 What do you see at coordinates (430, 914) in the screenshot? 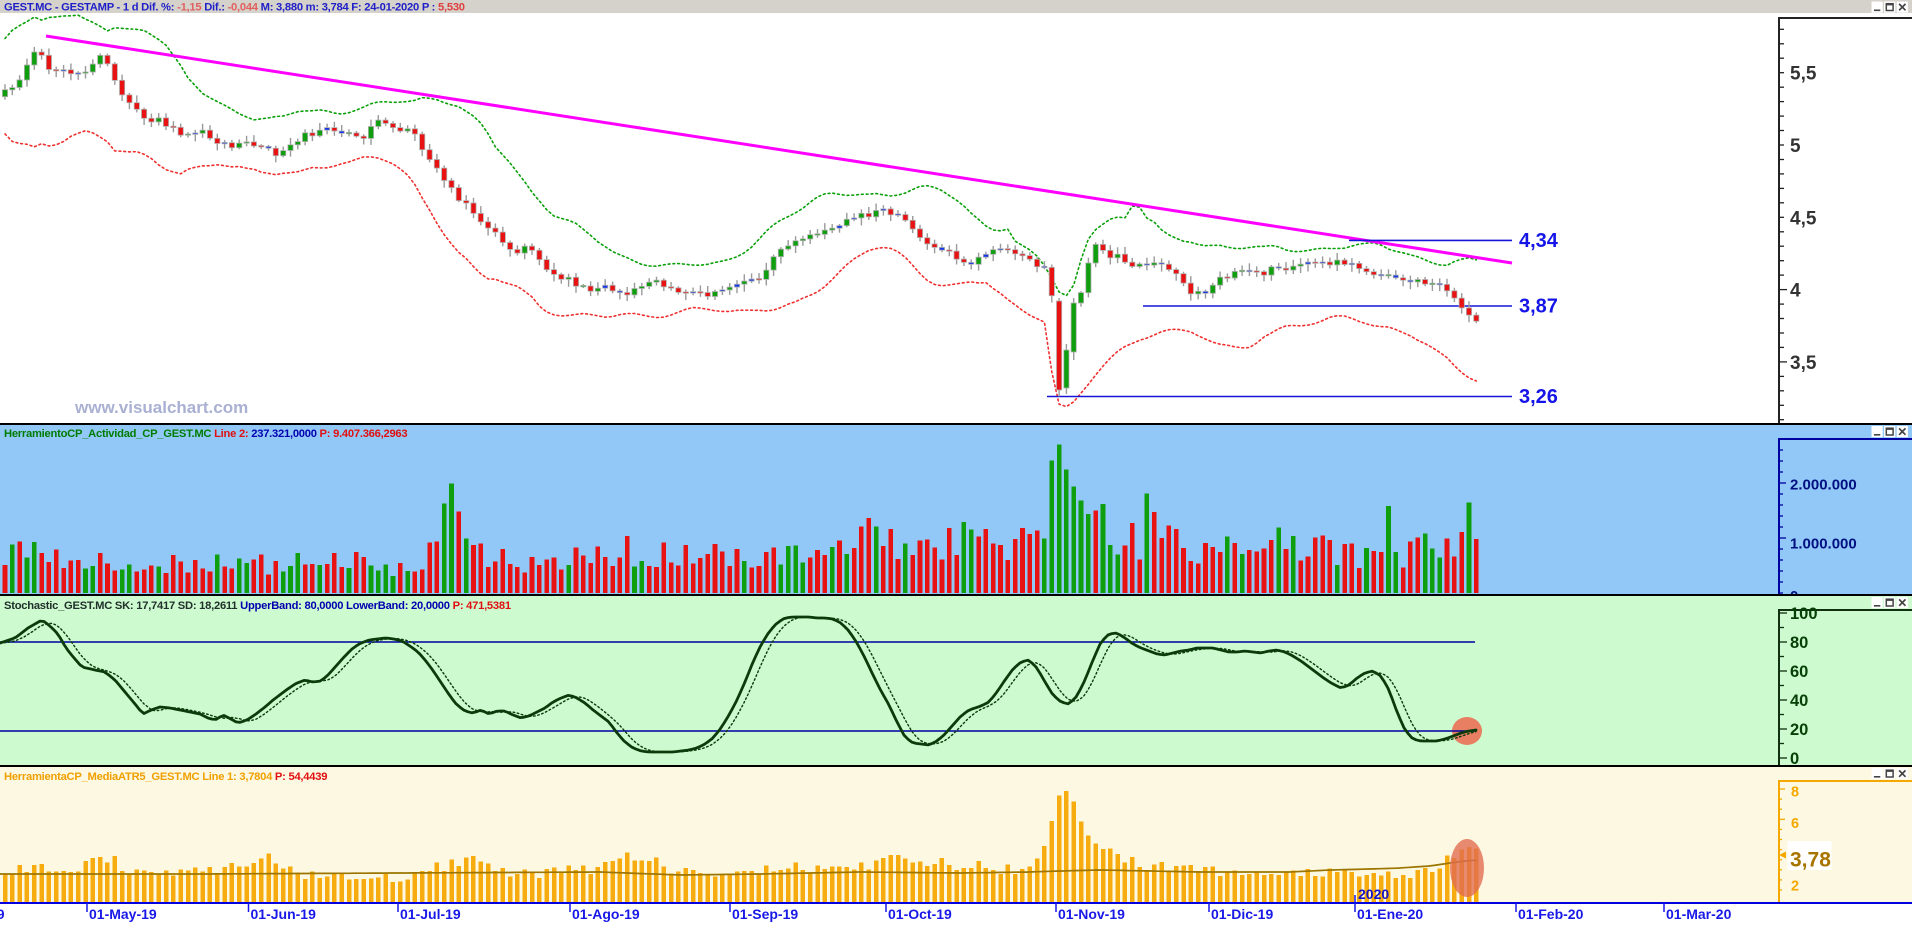
I see `svg-text: 01-Jul-19` at bounding box center [430, 914].